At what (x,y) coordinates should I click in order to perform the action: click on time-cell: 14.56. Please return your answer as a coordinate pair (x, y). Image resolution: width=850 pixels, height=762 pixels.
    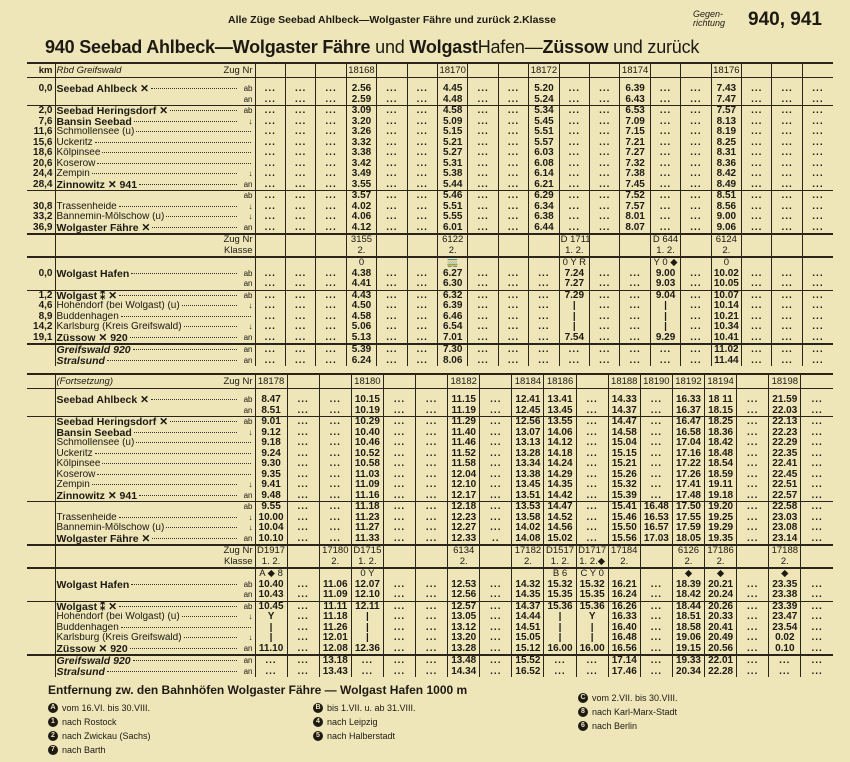
    Looking at the image, I should click on (560, 528).